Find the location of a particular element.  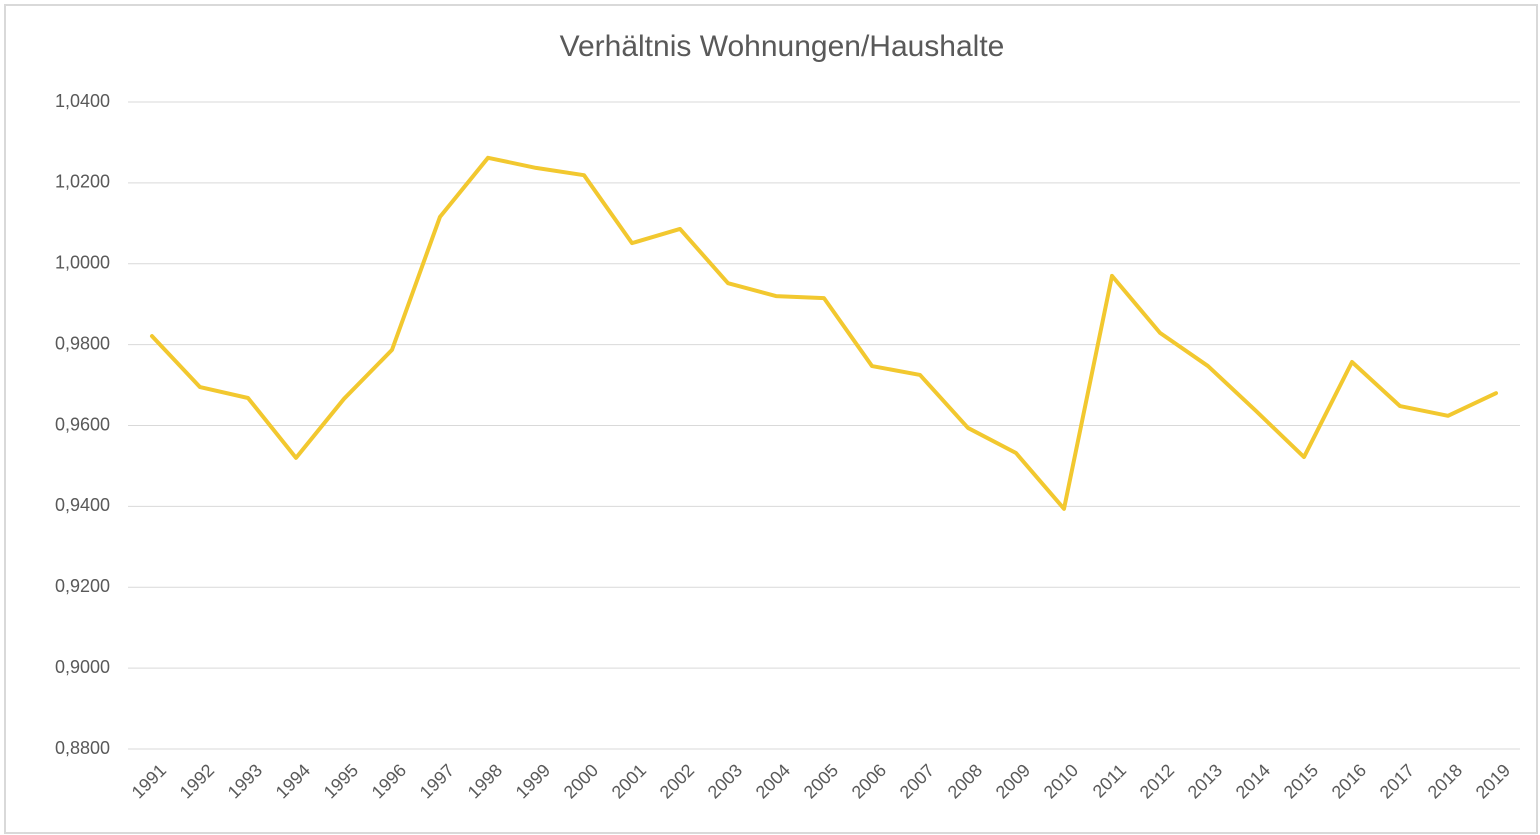

y-tick-label: 1,0400 is located at coordinates (82, 101).